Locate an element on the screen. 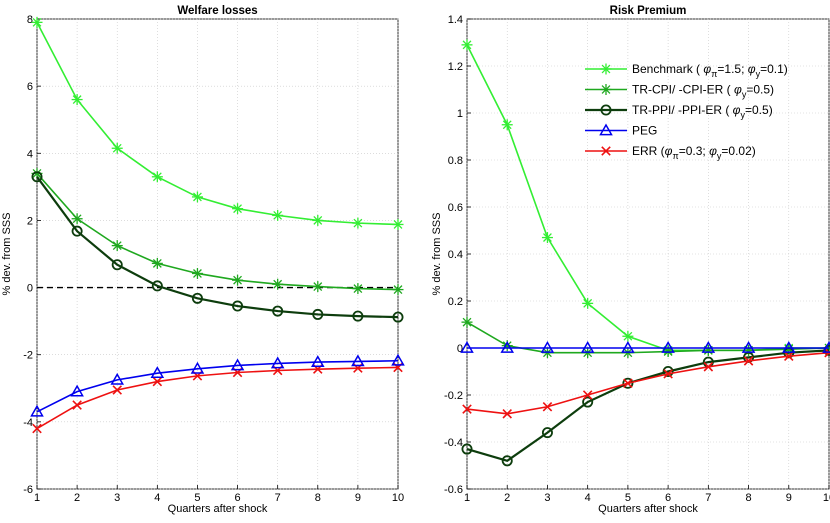  x-tick-label: 6 is located at coordinates (237, 498).